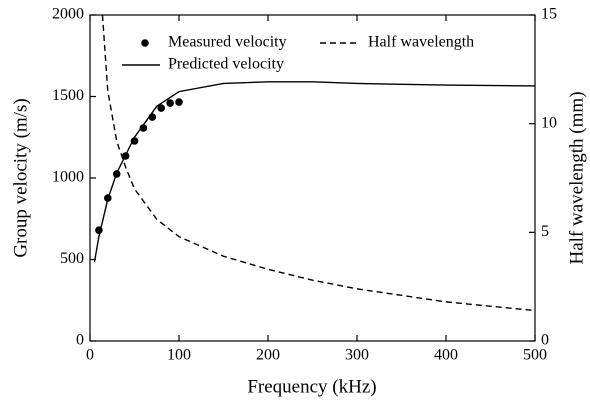 The image size is (590, 411). I want to click on y2-axis-label: Half wavelength (mm), so click(576, 177).